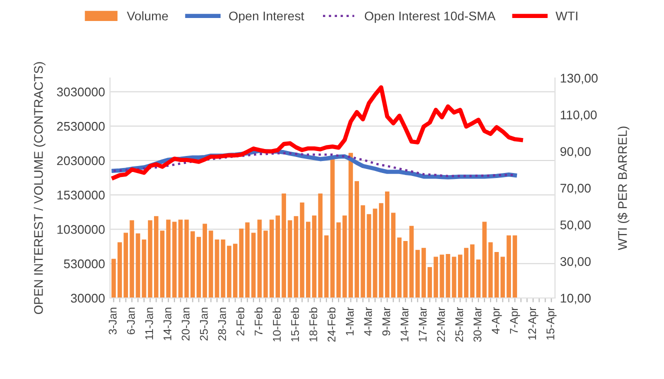  Describe the element at coordinates (81, 126) in the screenshot. I see `y-tick-label: 2530000` at that location.